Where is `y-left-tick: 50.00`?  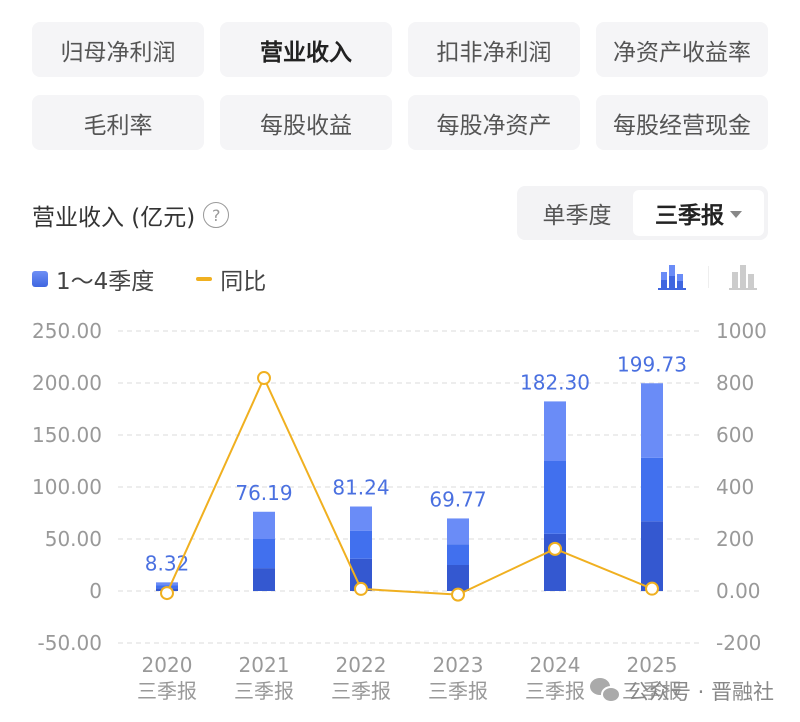 y-left-tick: 50.00 is located at coordinates (73, 539).